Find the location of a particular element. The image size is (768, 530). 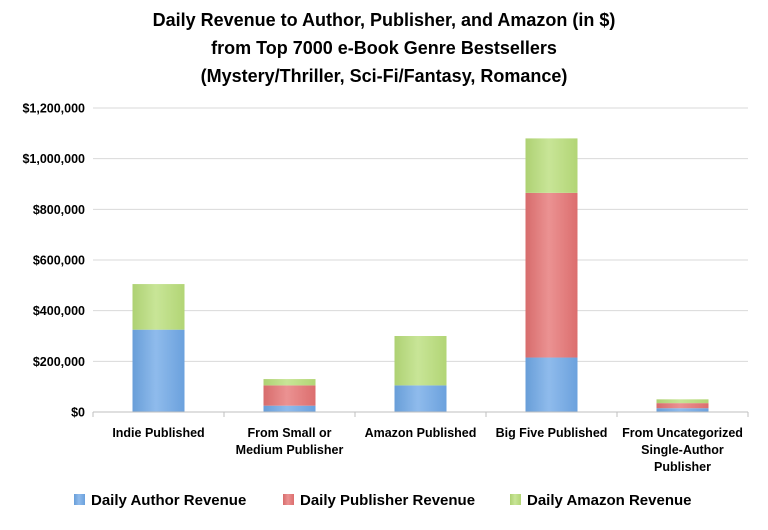

y-tick-label: $600,000 is located at coordinates (59, 261).